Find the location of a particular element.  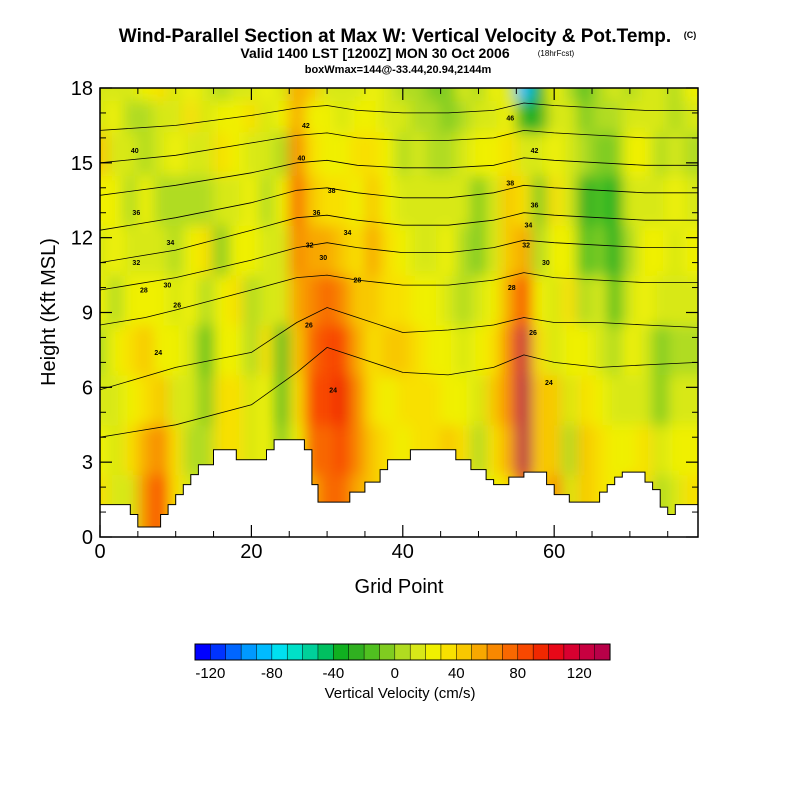

chart-forecast-hours: (18hrFcst) is located at coordinates (556, 53).